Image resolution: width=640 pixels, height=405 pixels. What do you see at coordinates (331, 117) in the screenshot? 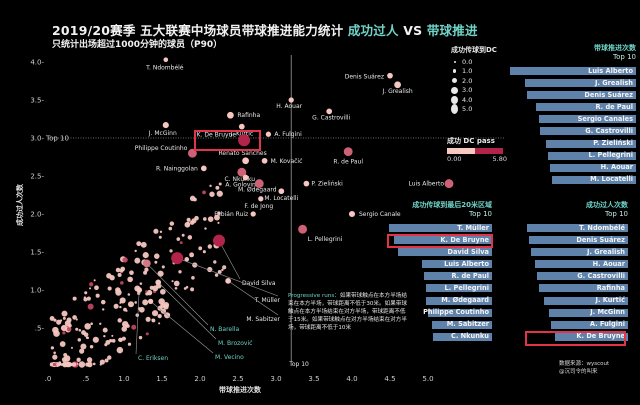
I see `point-label: G. Castrovilli` at bounding box center [331, 117].